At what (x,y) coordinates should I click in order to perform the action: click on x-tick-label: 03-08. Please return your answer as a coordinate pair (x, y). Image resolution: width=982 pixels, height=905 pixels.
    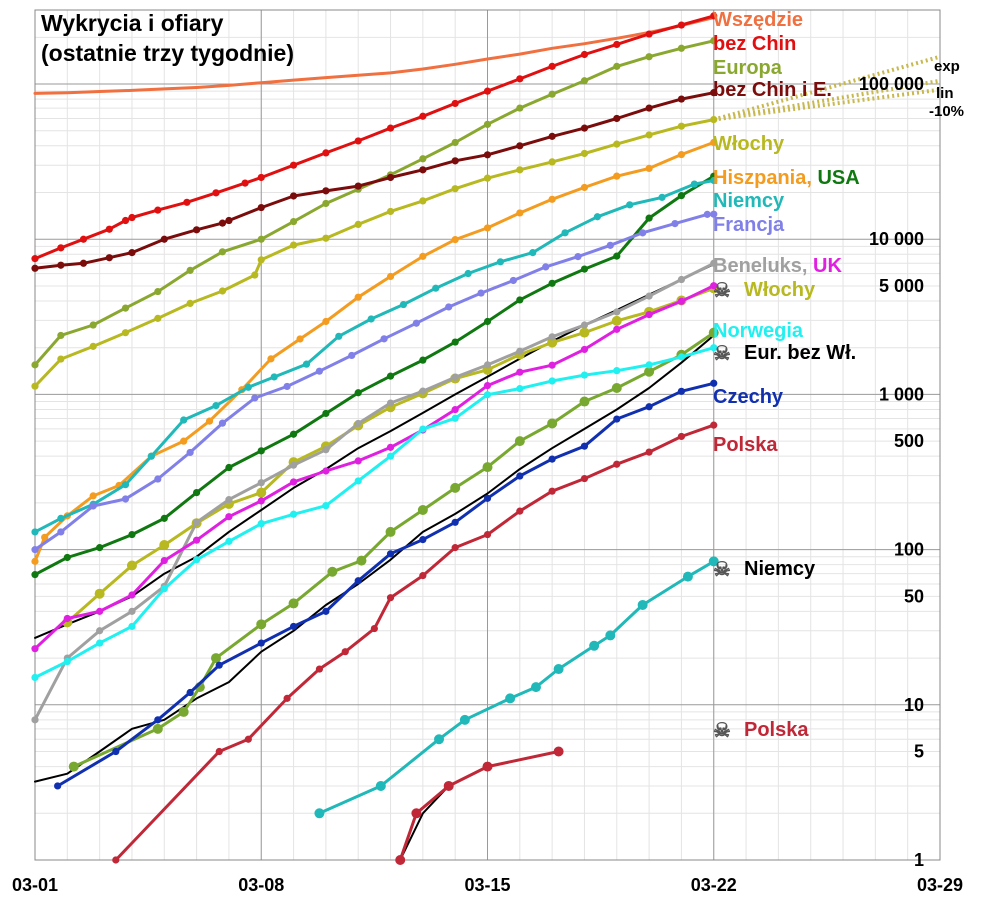
    Looking at the image, I should click on (261, 885).